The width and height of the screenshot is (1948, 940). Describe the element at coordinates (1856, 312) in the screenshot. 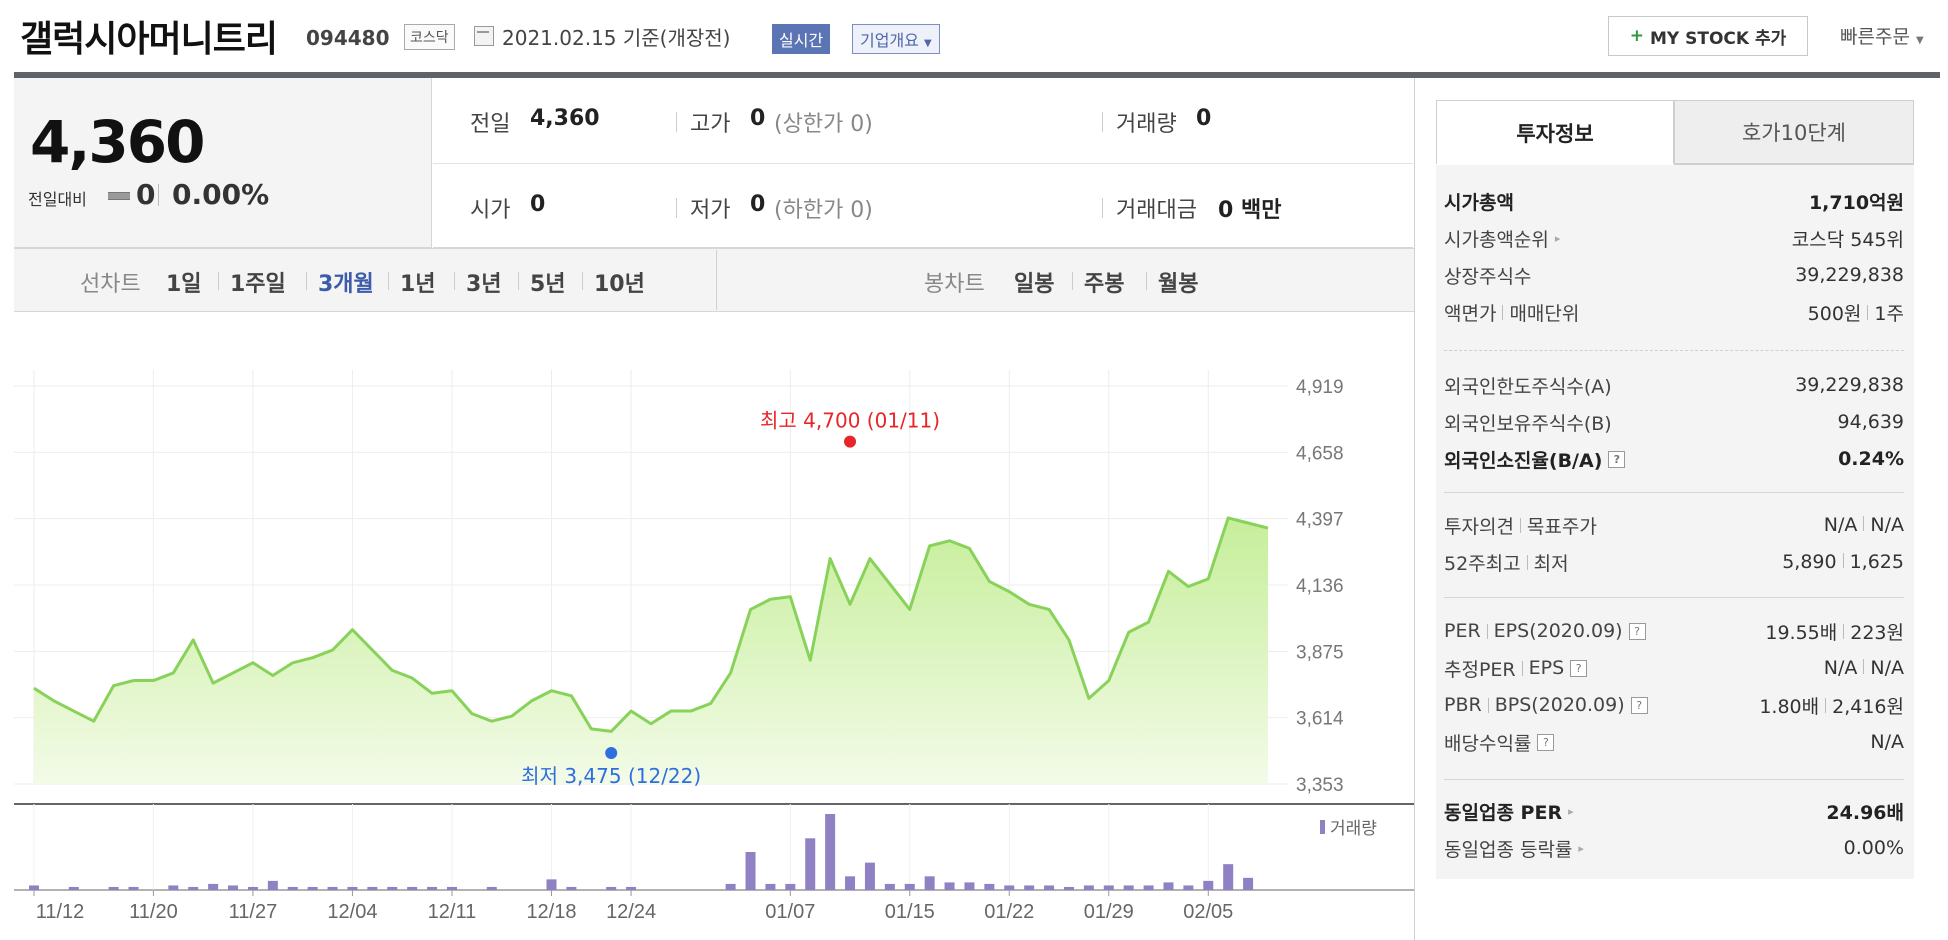

I see `info-value-group: 500원 1주` at that location.